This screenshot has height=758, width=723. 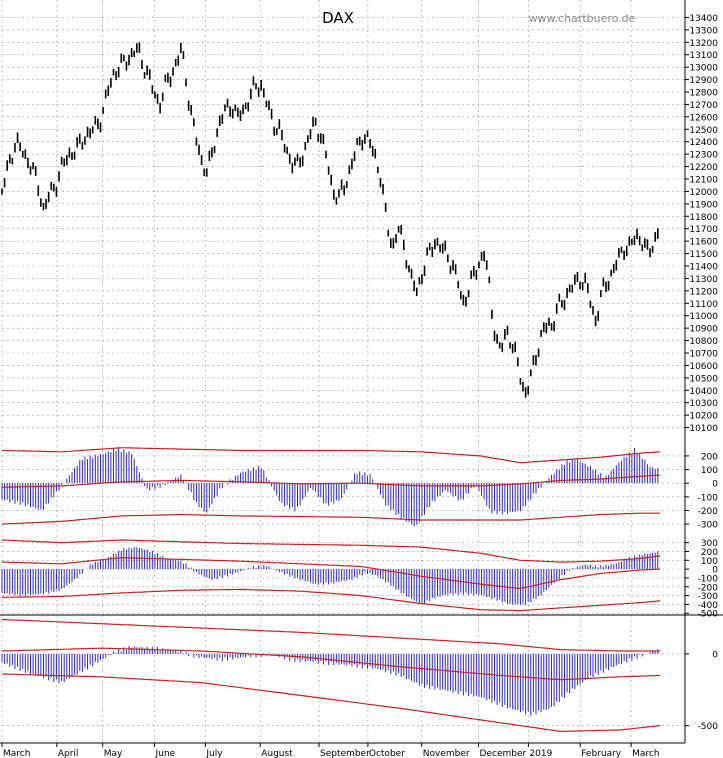 I want to click on x-tick-label: June, so click(x=165, y=753).